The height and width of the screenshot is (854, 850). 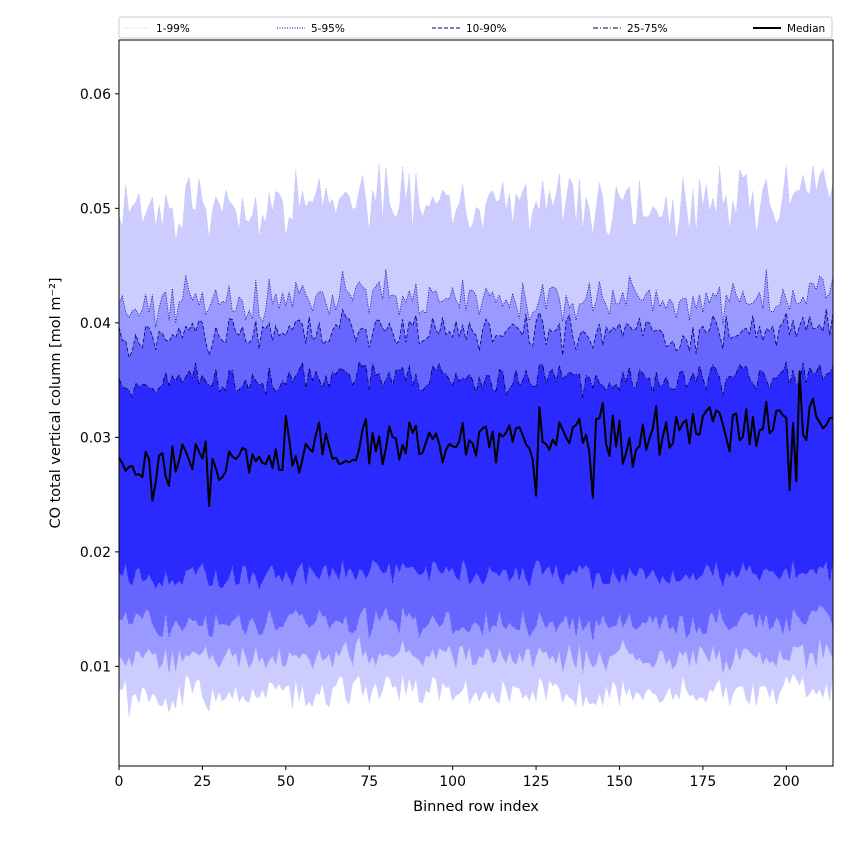 I want to click on legend-label-10-90%: 10-90%, so click(x=486, y=29).